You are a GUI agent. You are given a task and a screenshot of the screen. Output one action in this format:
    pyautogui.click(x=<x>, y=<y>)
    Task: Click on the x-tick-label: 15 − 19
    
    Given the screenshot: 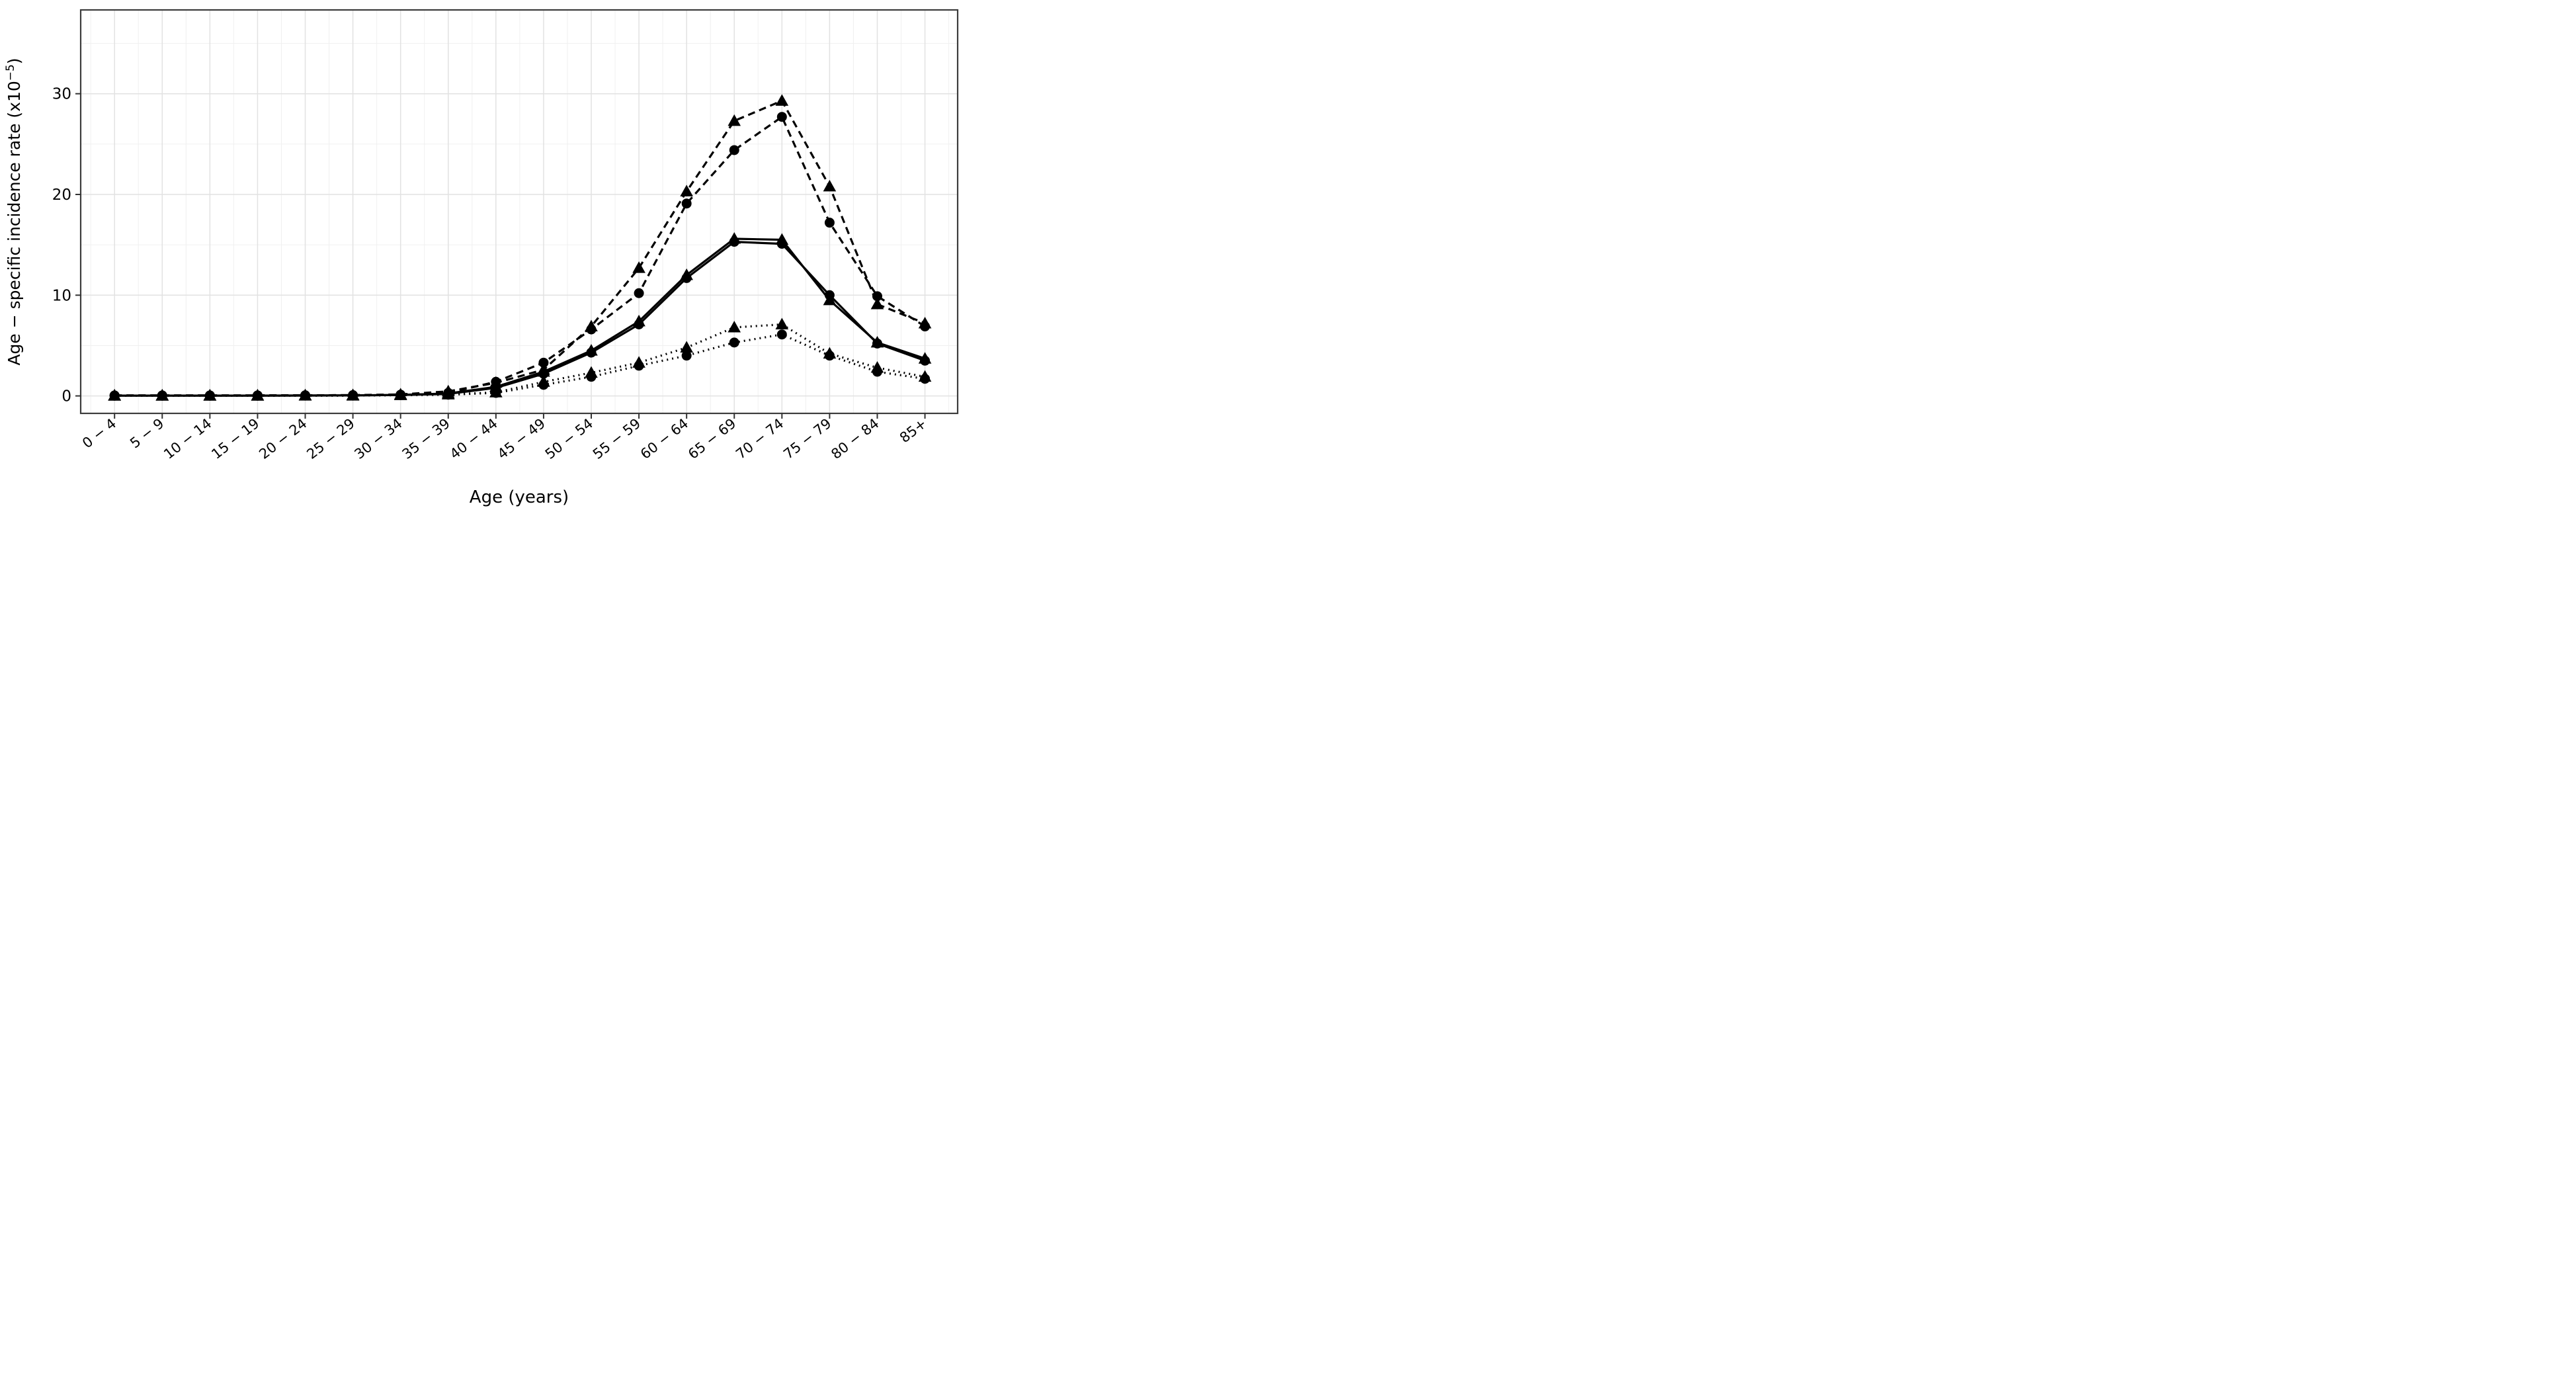 What is the action you would take?
    pyautogui.click(x=235, y=438)
    